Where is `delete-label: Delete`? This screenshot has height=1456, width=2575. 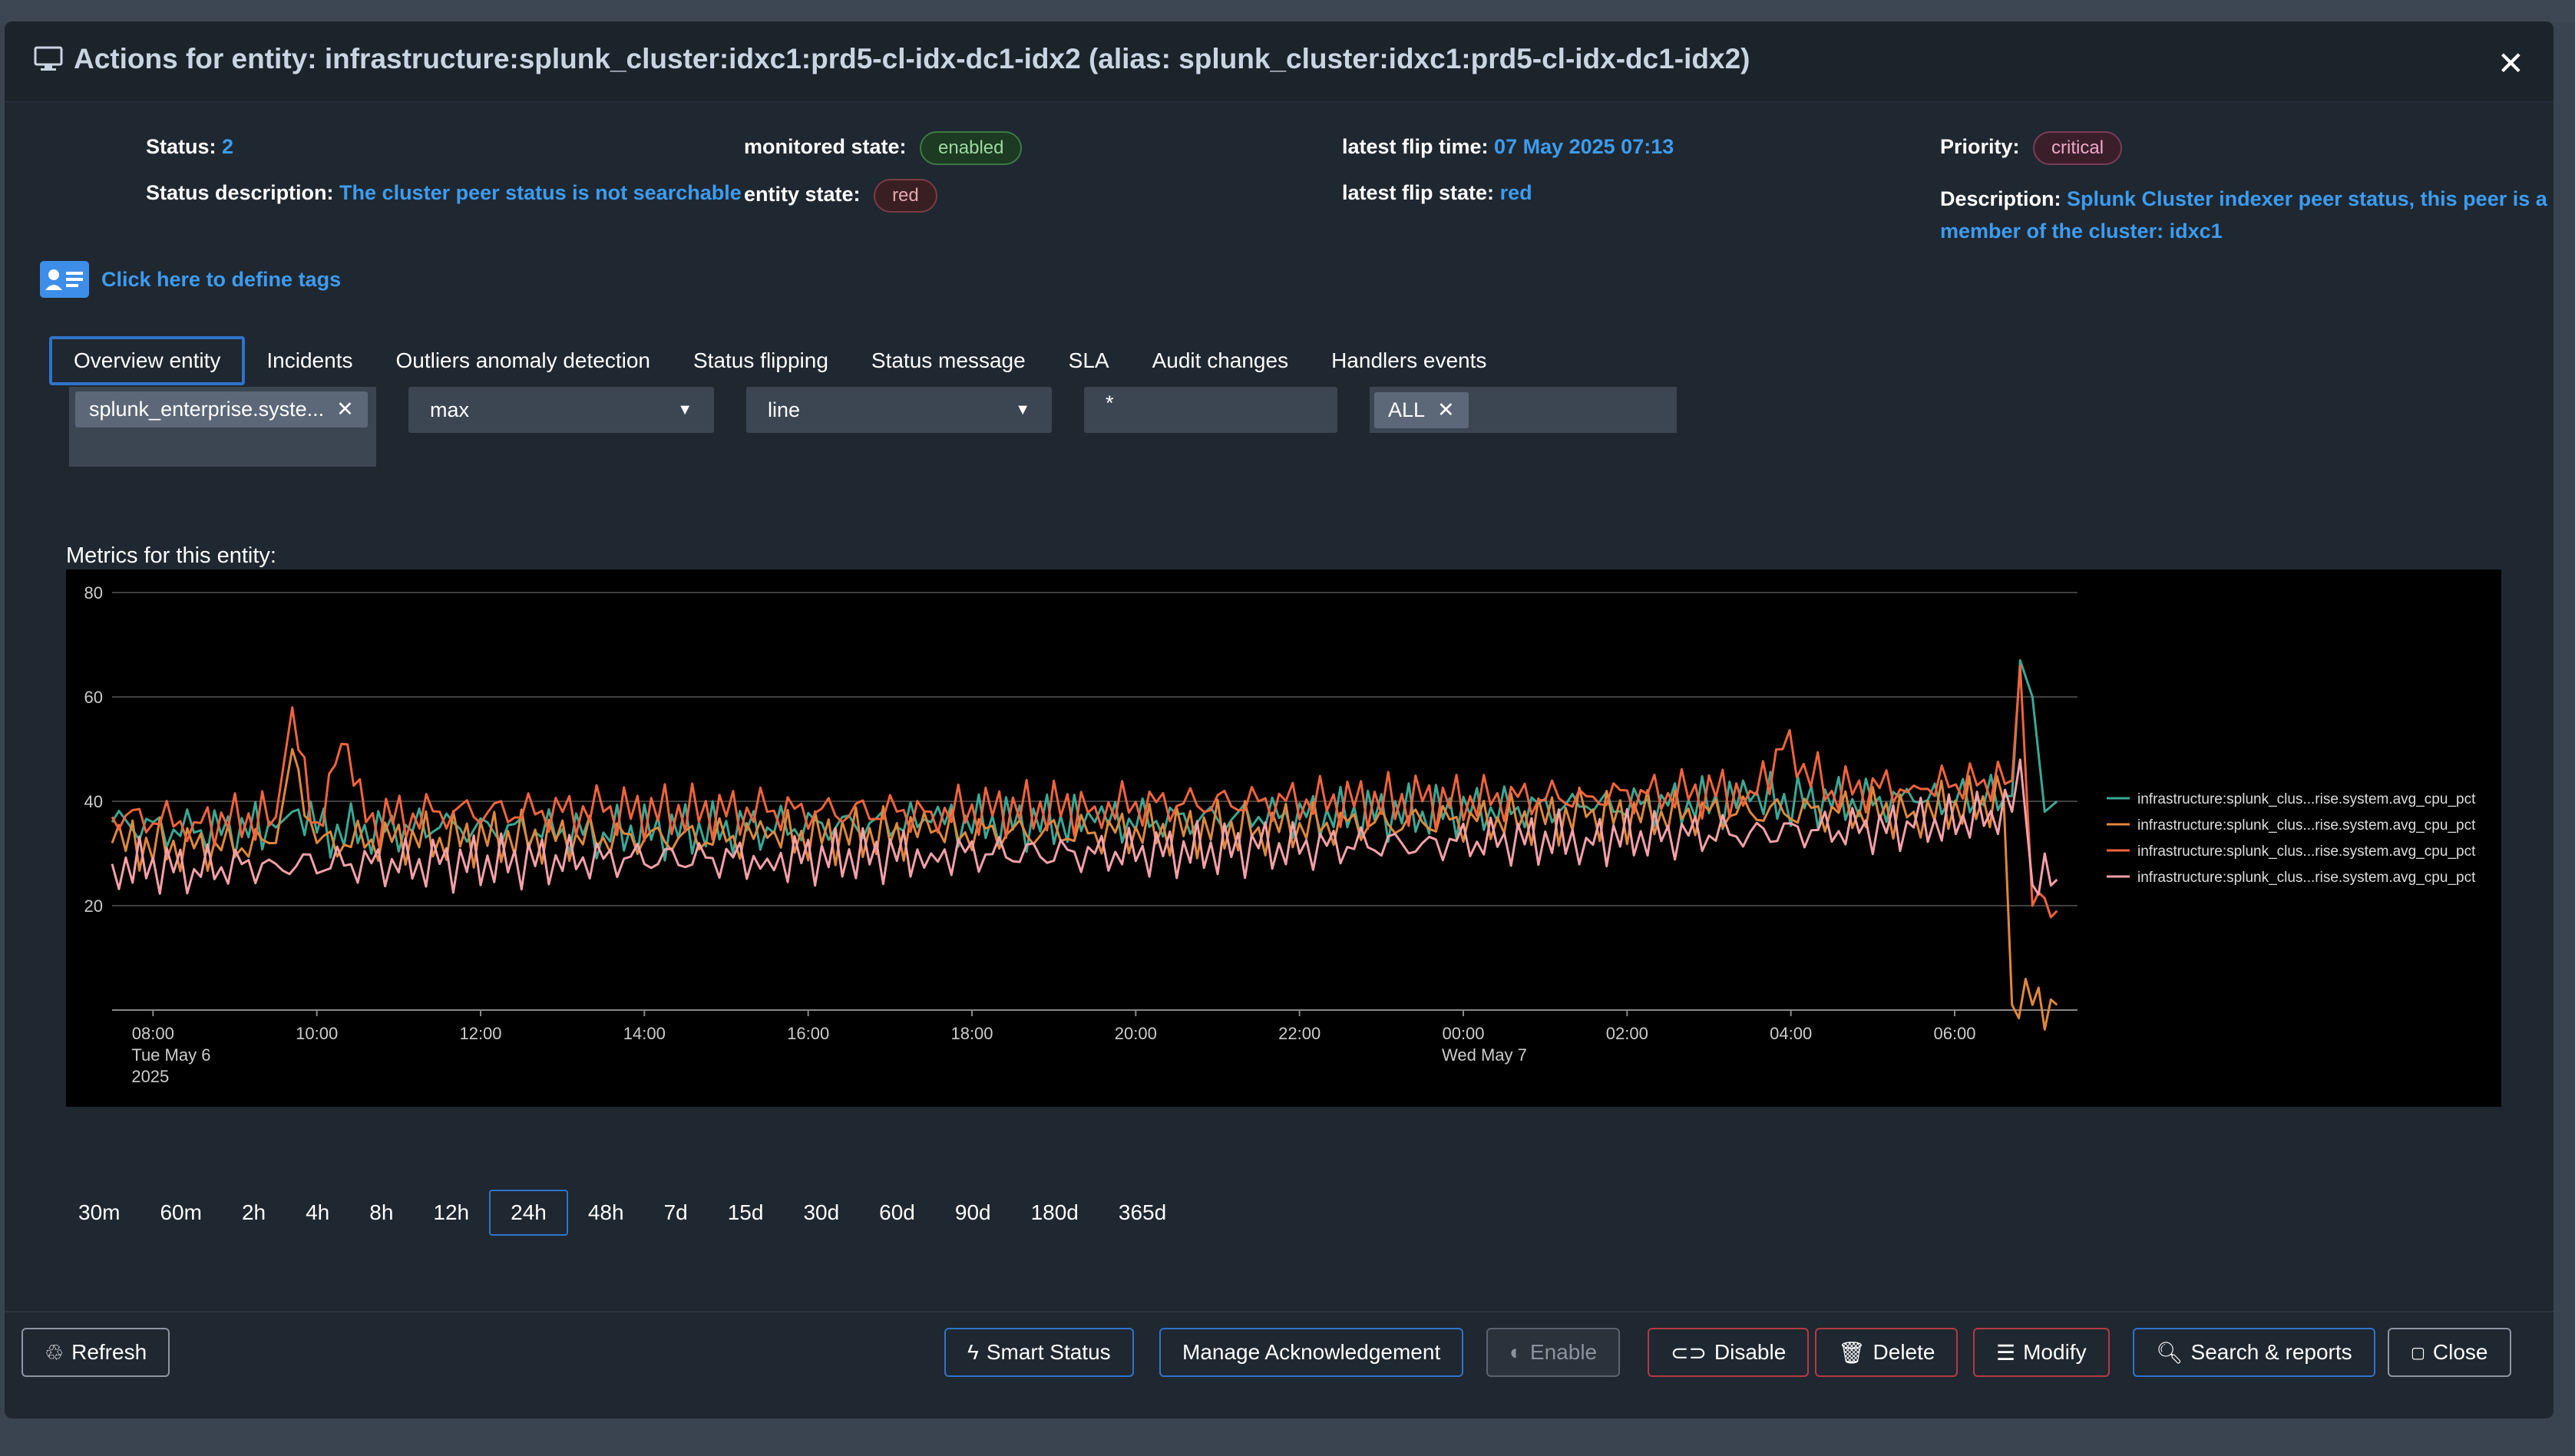
delete-label: Delete is located at coordinates (1904, 1352).